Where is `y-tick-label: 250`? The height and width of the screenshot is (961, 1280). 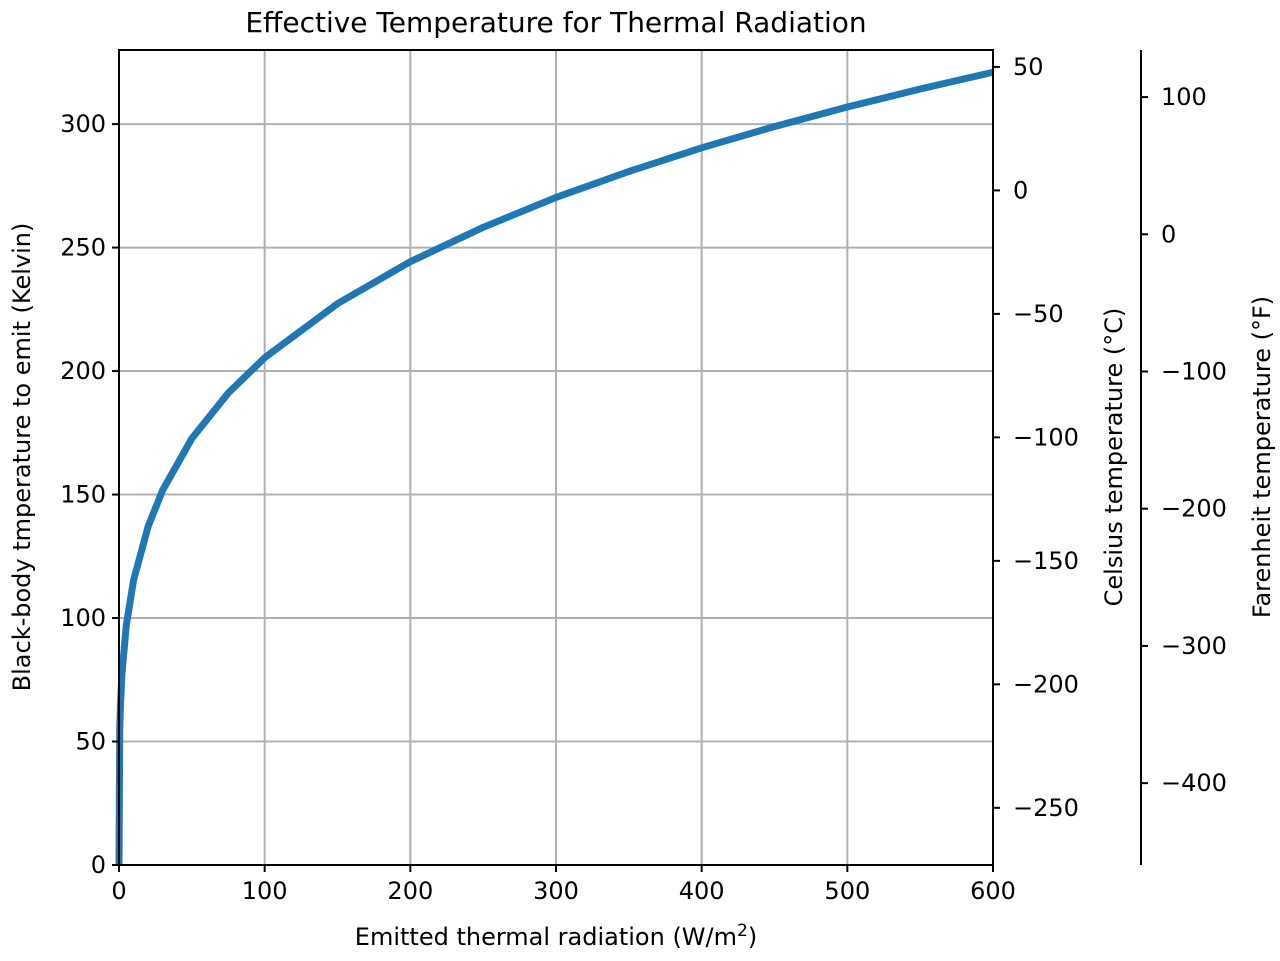
y-tick-label: 250 is located at coordinates (83, 248).